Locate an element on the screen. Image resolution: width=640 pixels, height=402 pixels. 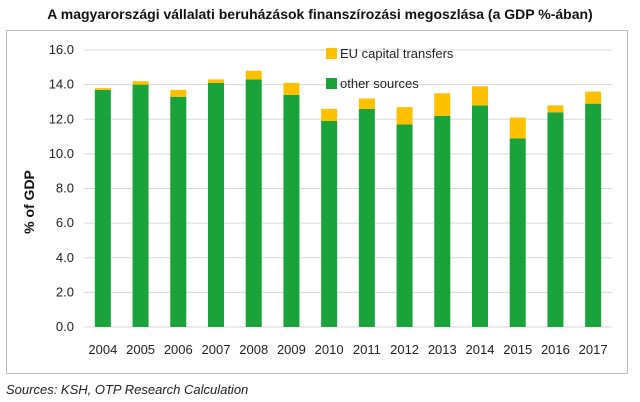
legend-label-eu: EU capital transfers is located at coordinates (397, 53).